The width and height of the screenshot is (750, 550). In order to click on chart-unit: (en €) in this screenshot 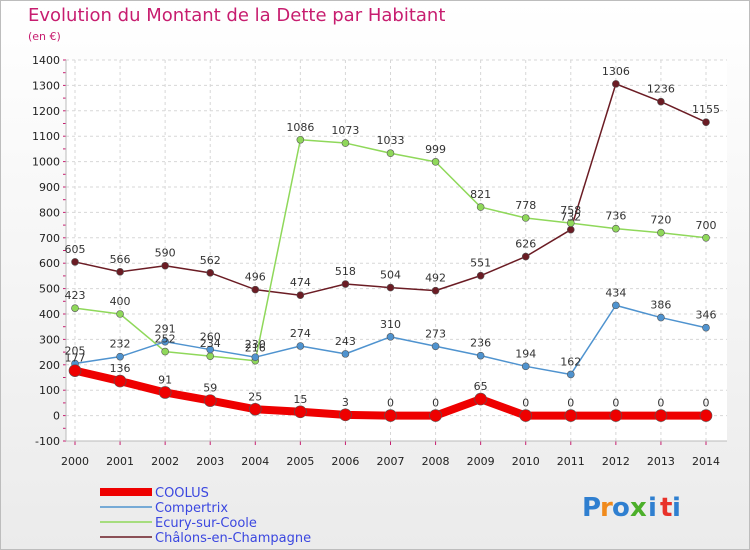, I will do `click(44, 36)`.